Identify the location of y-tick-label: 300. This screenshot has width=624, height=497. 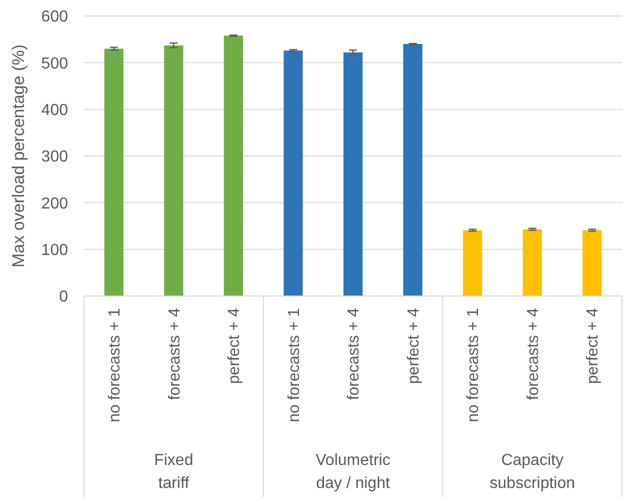
(54, 157).